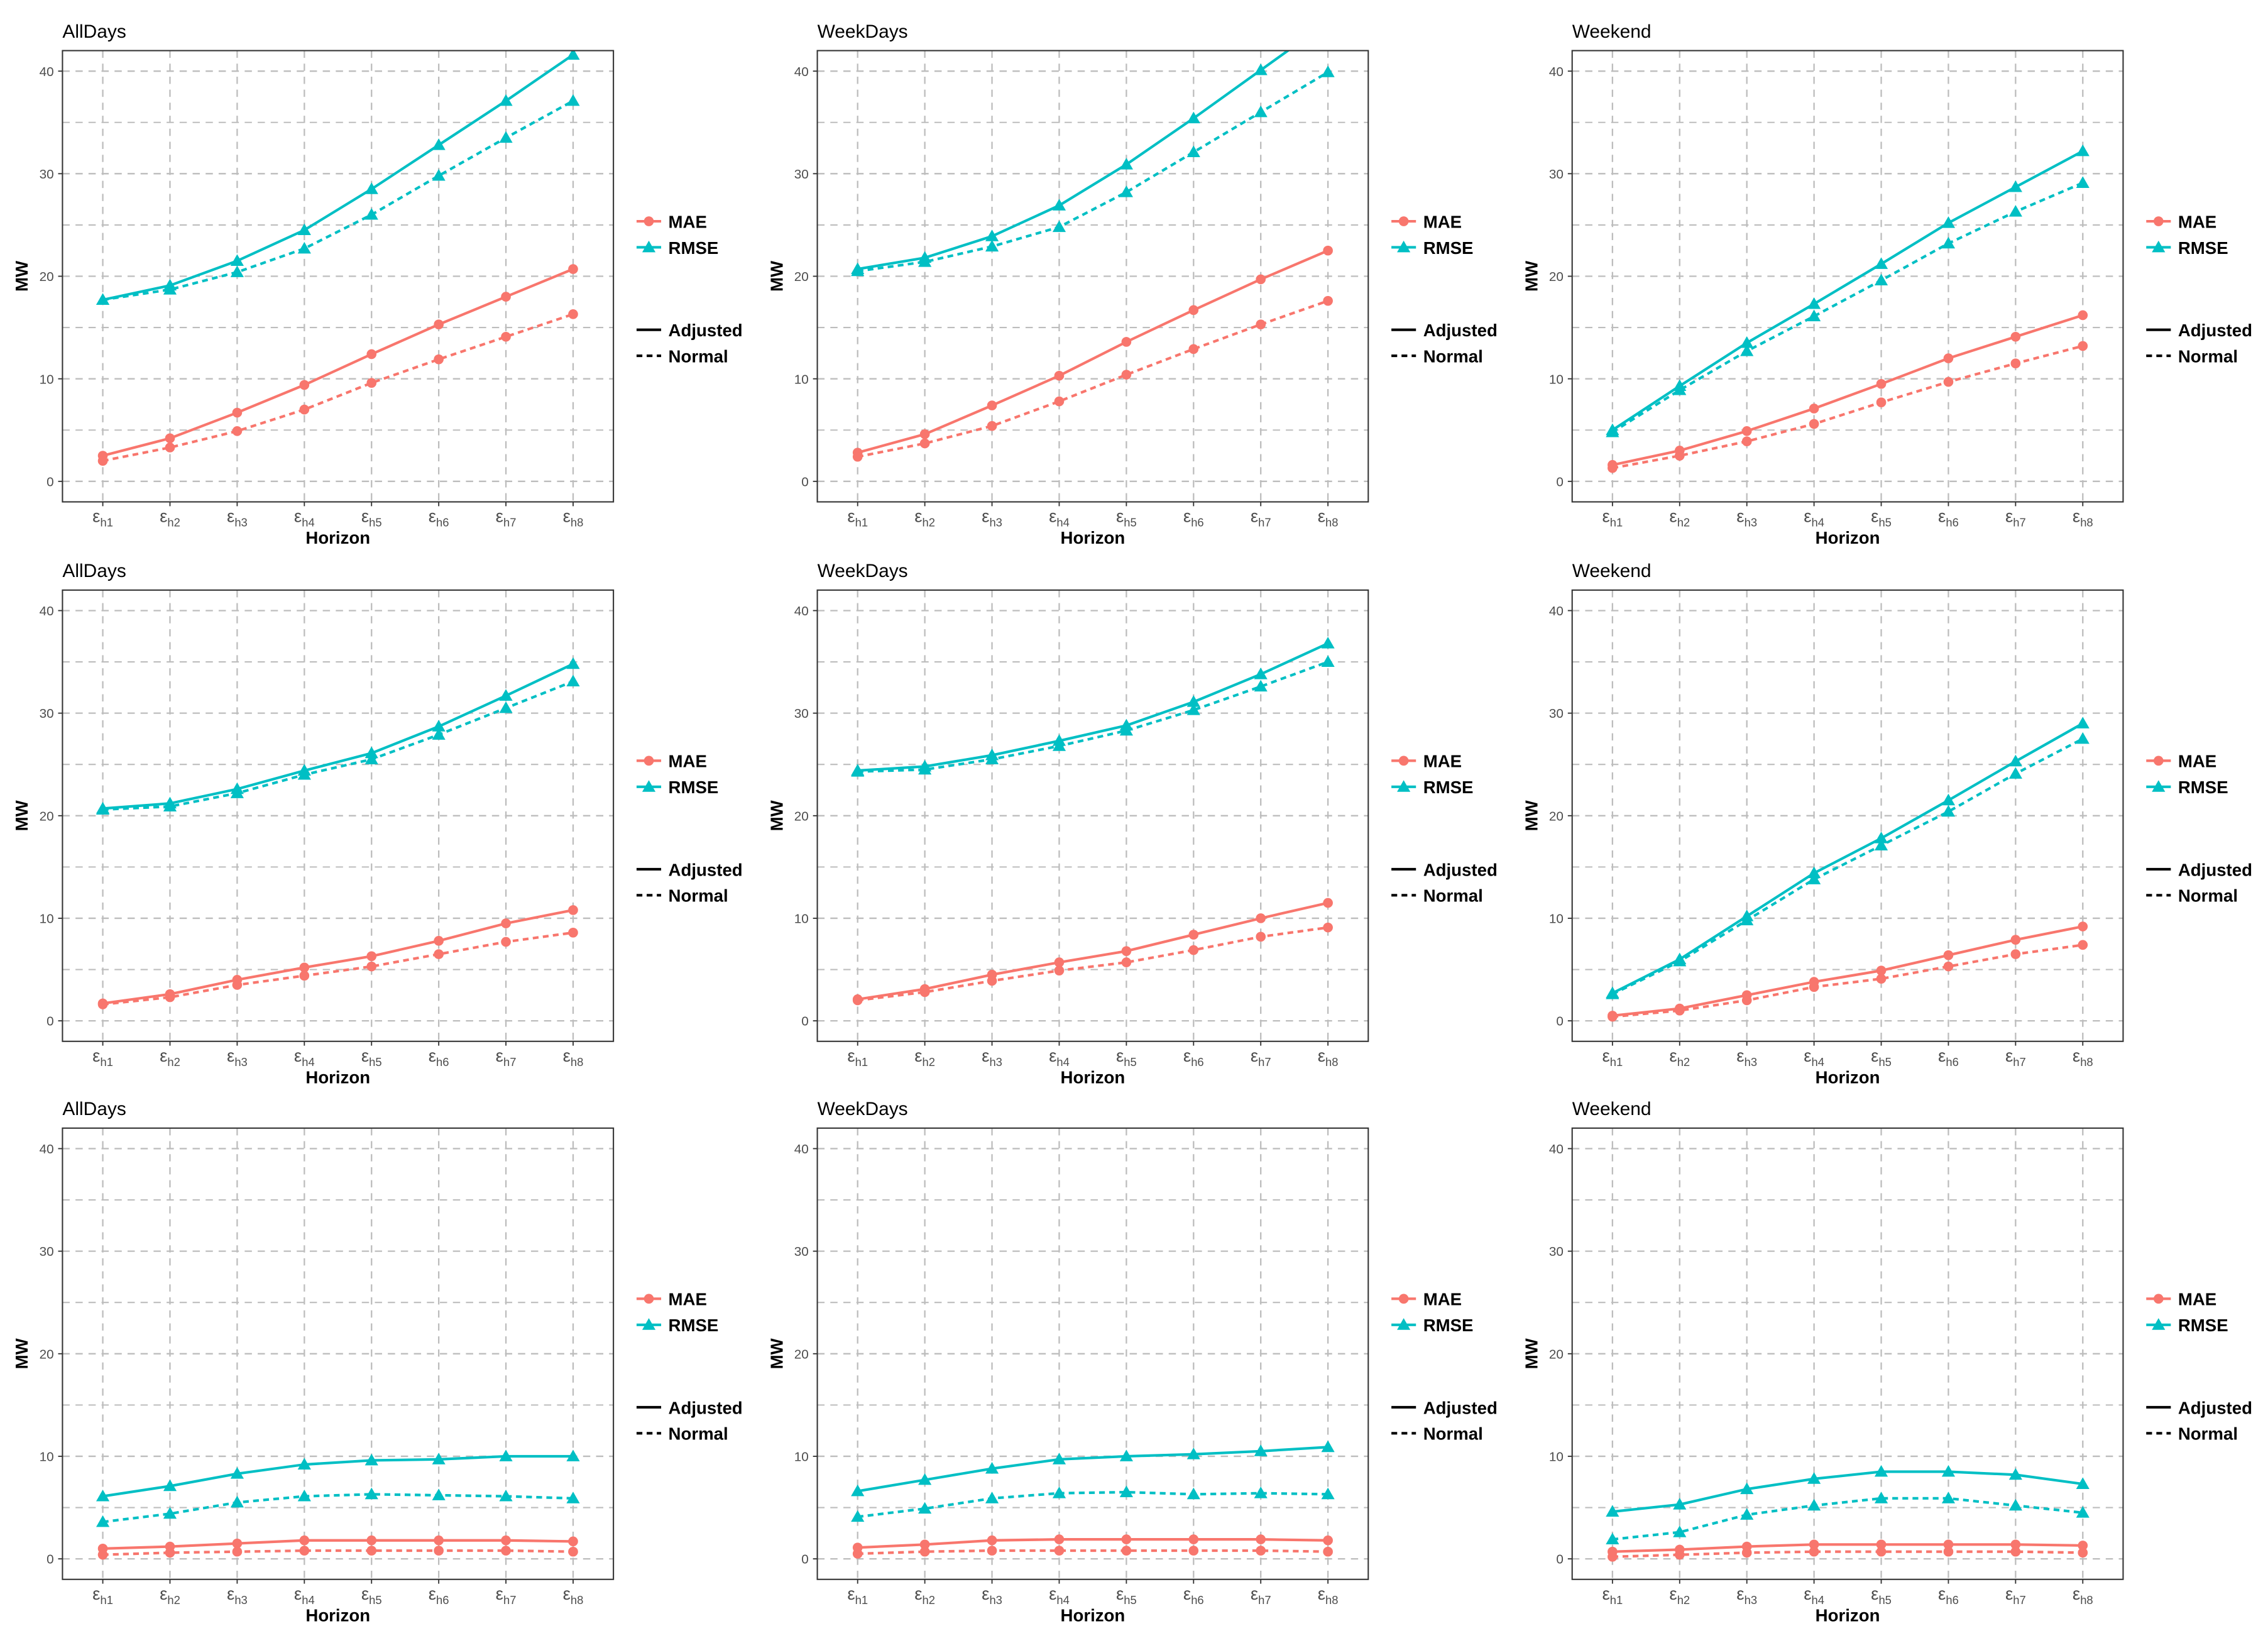 The height and width of the screenshot is (1643, 2268). I want to click on x-tick-label: εh2, so click(170, 1595).